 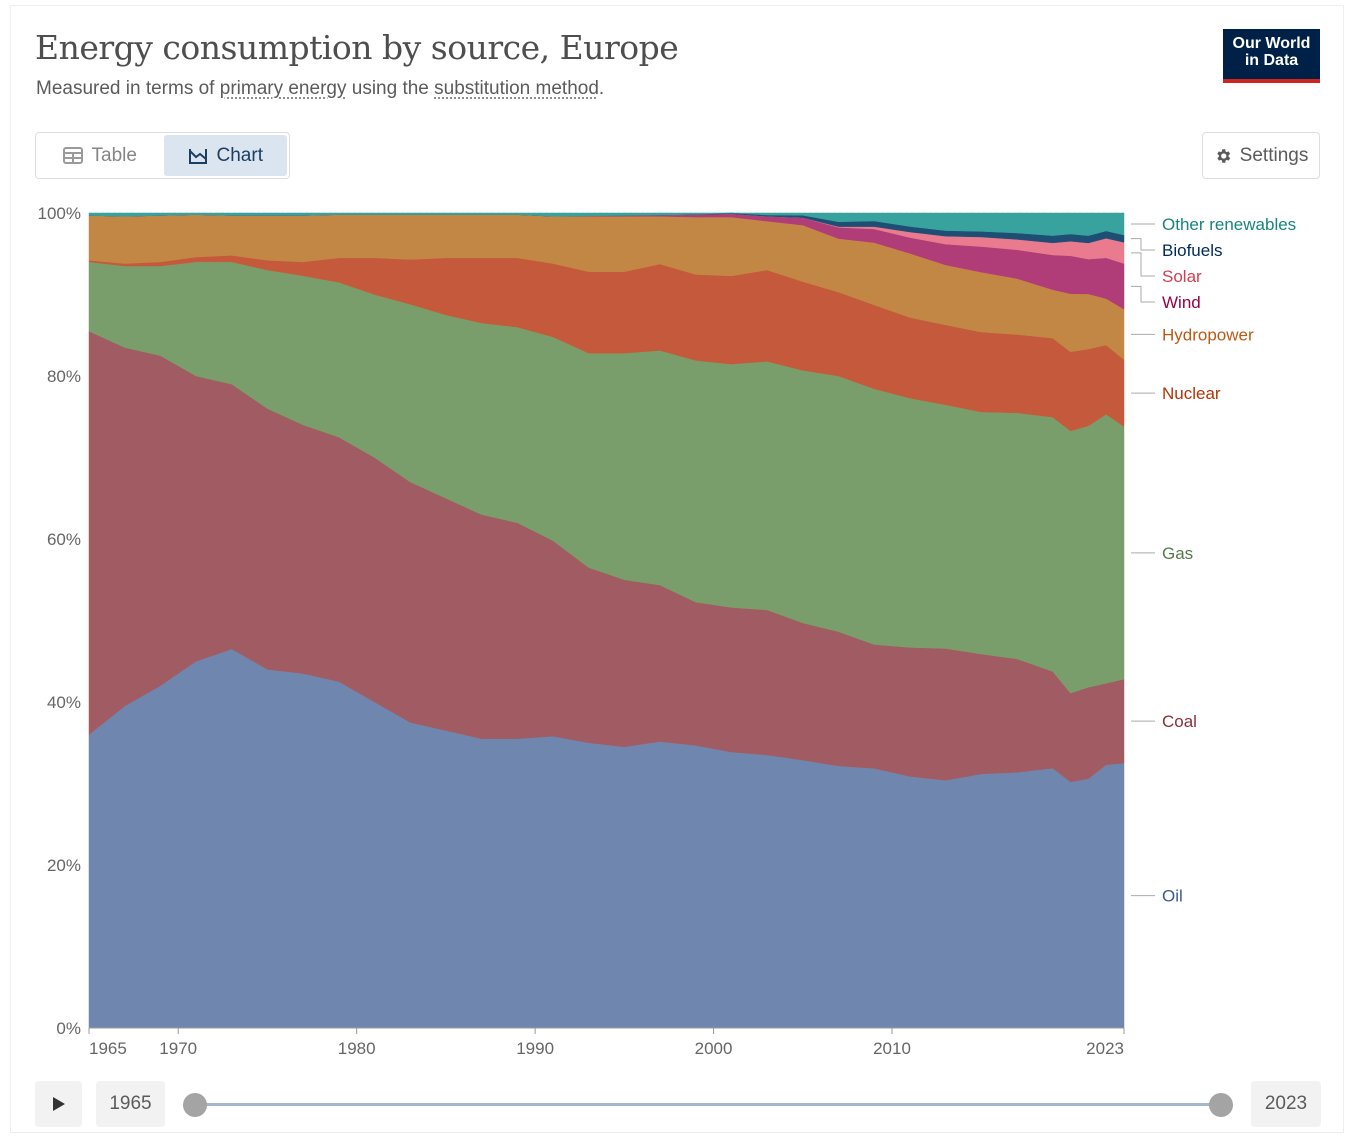 I want to click on timeline-start-handle, so click(x=195, y=1105).